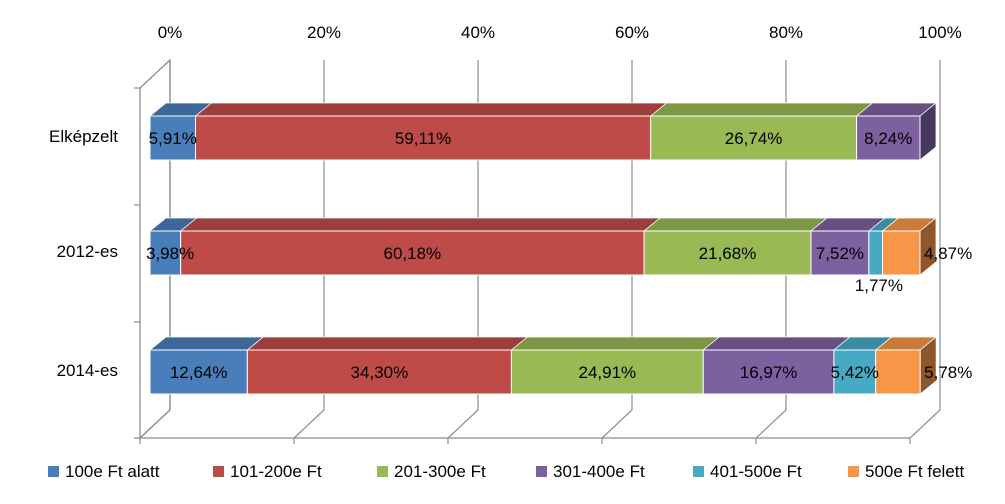  What do you see at coordinates (939, 32) in the screenshot?
I see `x-tick-label: 100%` at bounding box center [939, 32].